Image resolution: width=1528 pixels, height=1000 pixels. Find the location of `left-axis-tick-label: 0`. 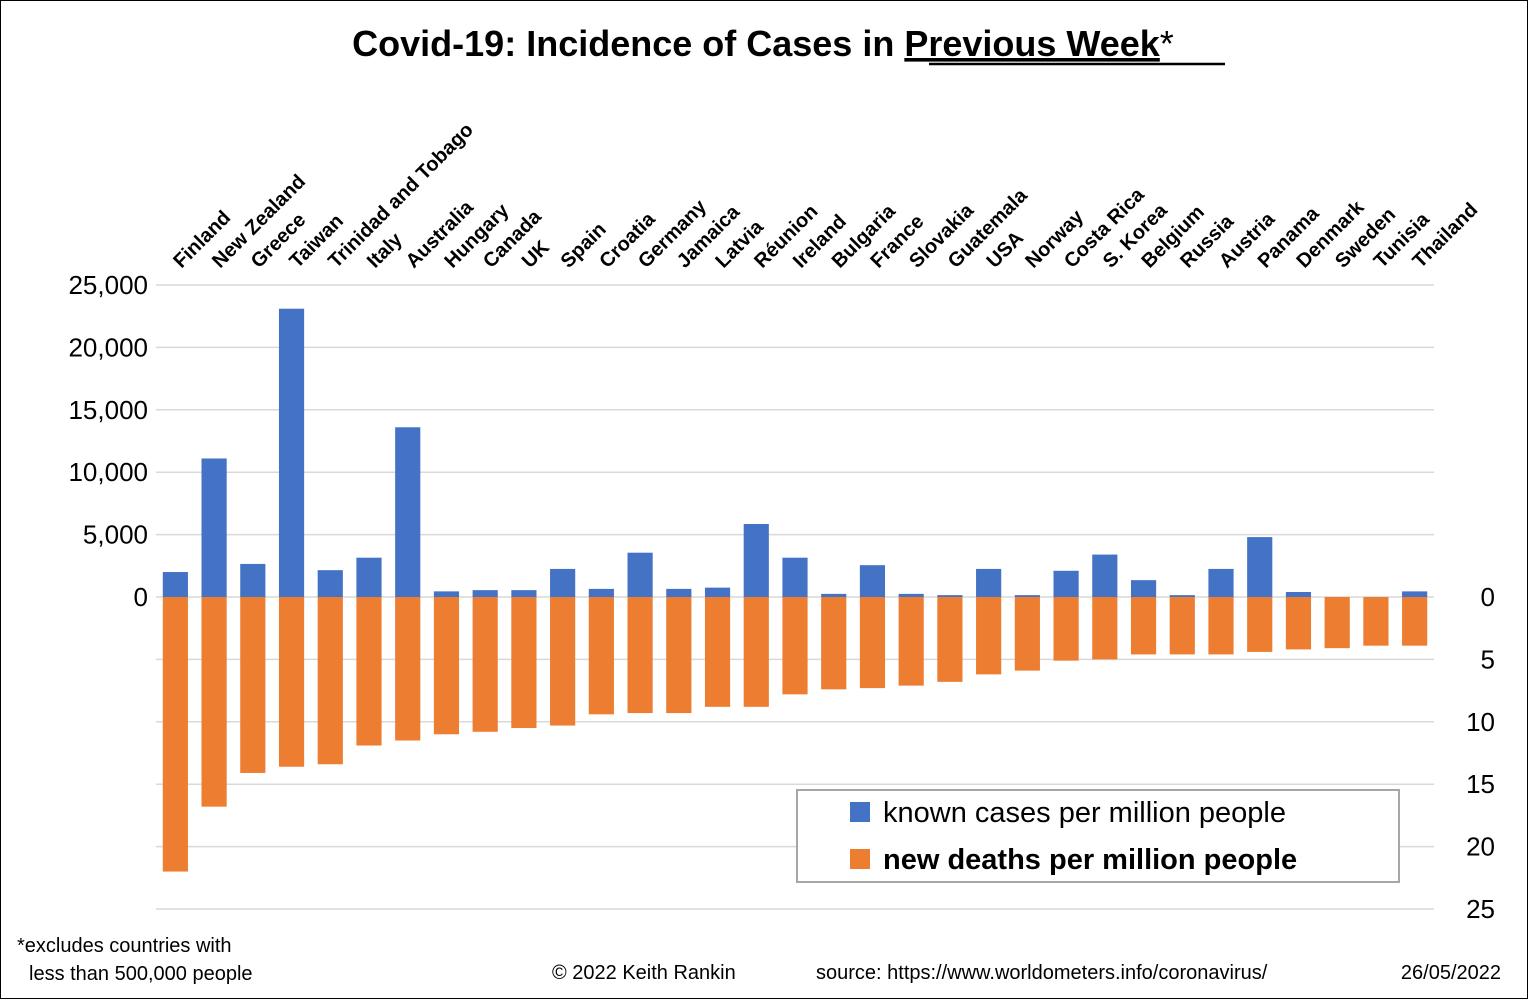

left-axis-tick-label: 0 is located at coordinates (141, 597).